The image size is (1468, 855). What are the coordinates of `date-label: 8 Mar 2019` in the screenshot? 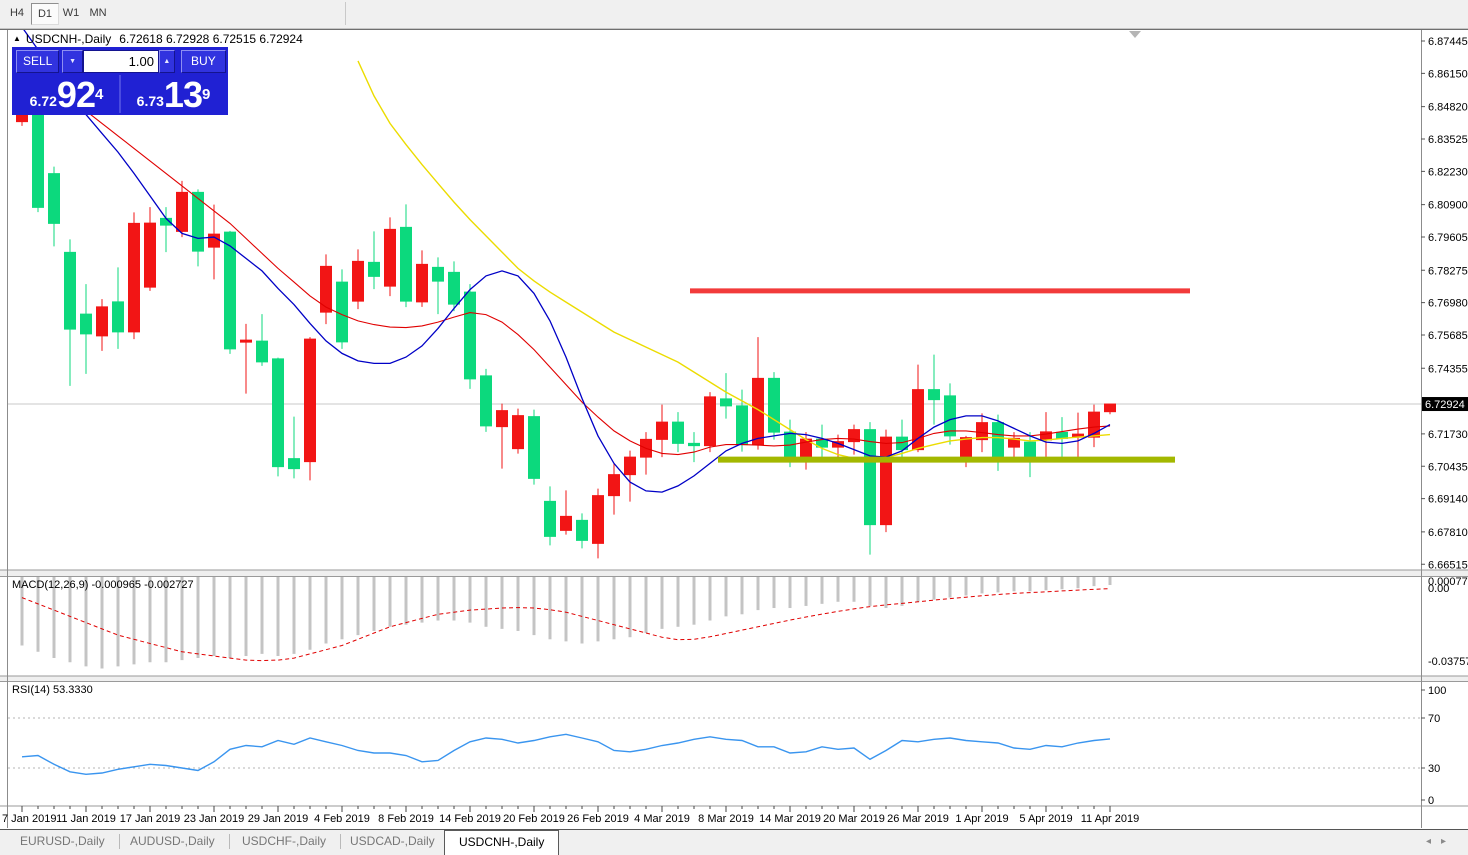 It's located at (726, 819).